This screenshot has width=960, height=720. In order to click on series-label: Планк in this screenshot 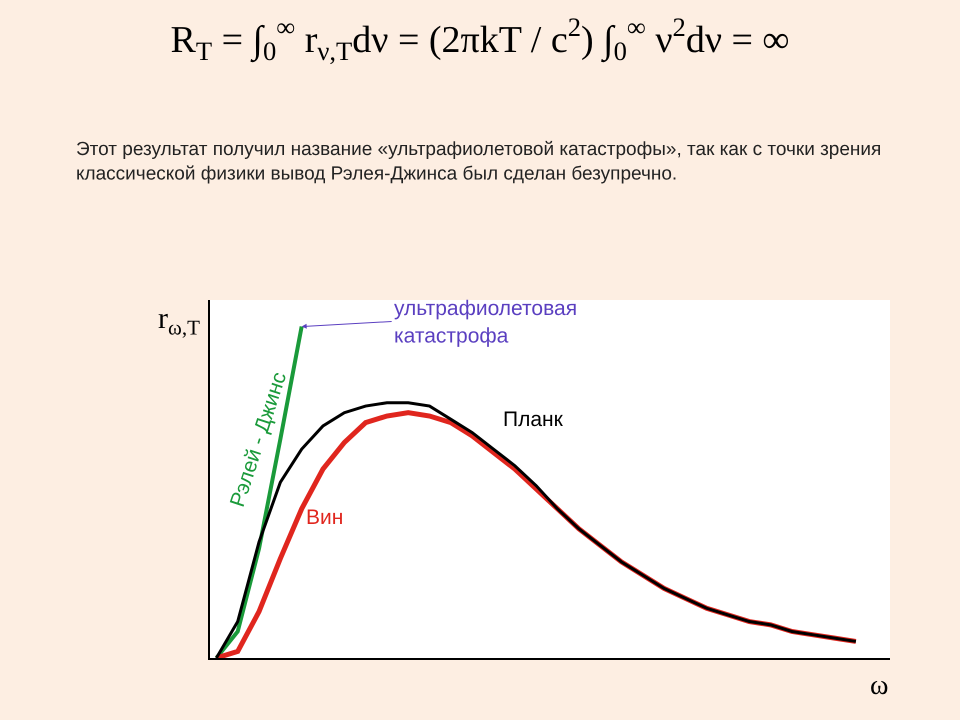, I will do `click(533, 419)`.